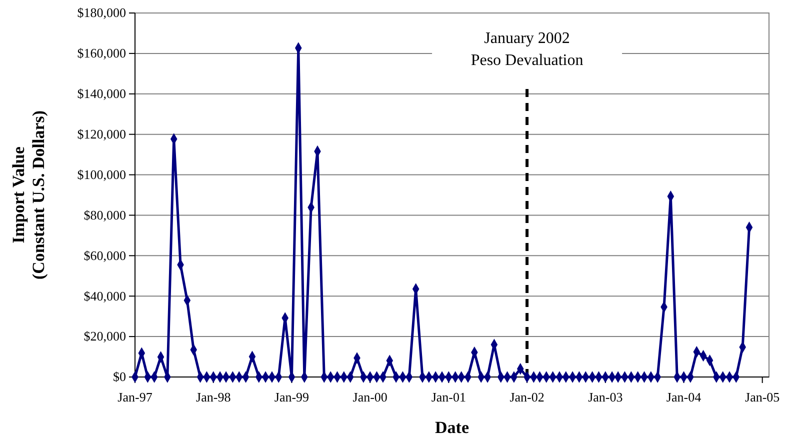 The image size is (787, 438). I want to click on x-tick-label: Jan-03, so click(605, 397).